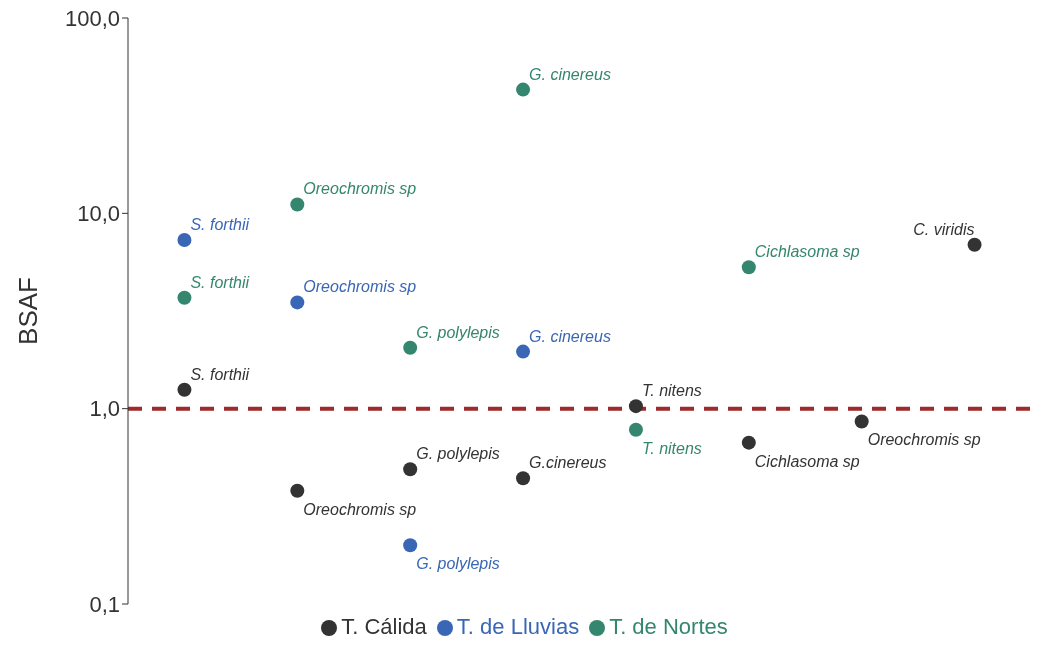  What do you see at coordinates (568, 463) in the screenshot?
I see `data-label: G.cinereus` at bounding box center [568, 463].